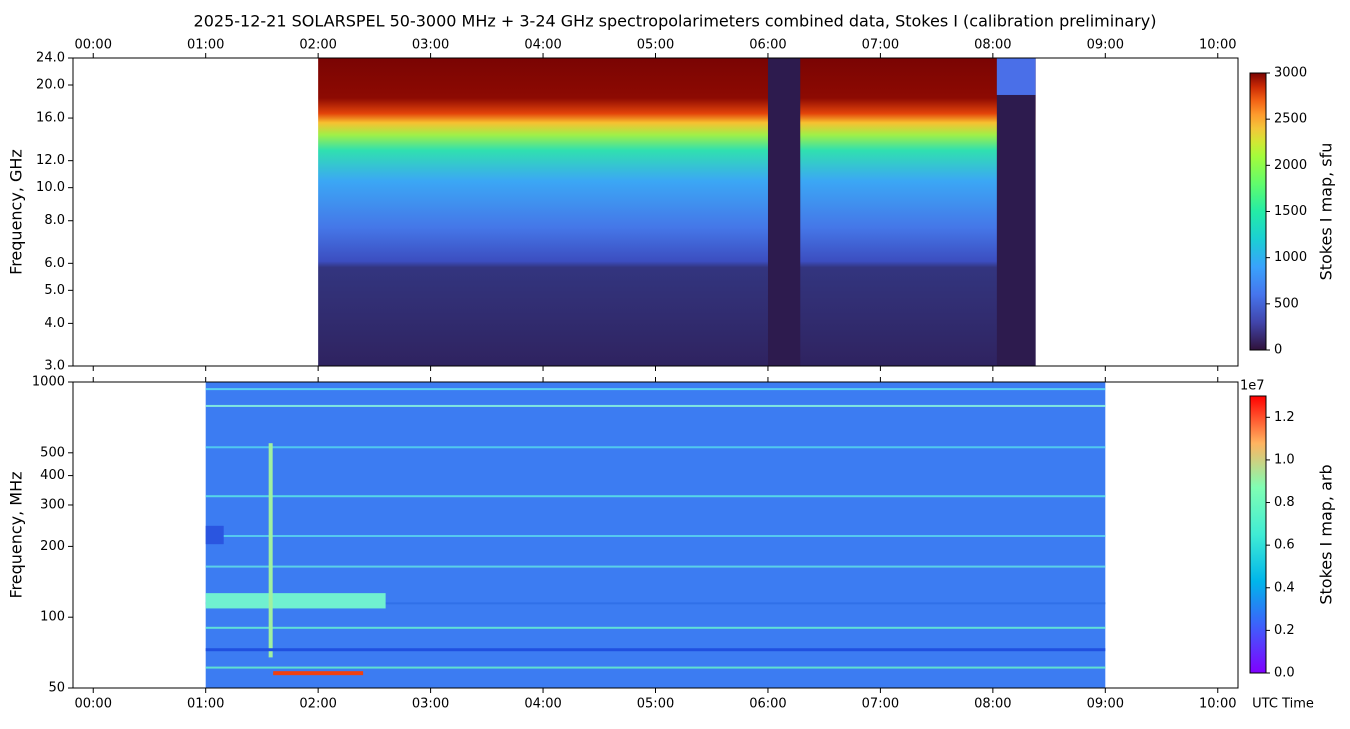 The height and width of the screenshot is (729, 1350). Describe the element at coordinates (1284, 459) in the screenshot. I see `colorbar-tick-label: 1.0` at that location.